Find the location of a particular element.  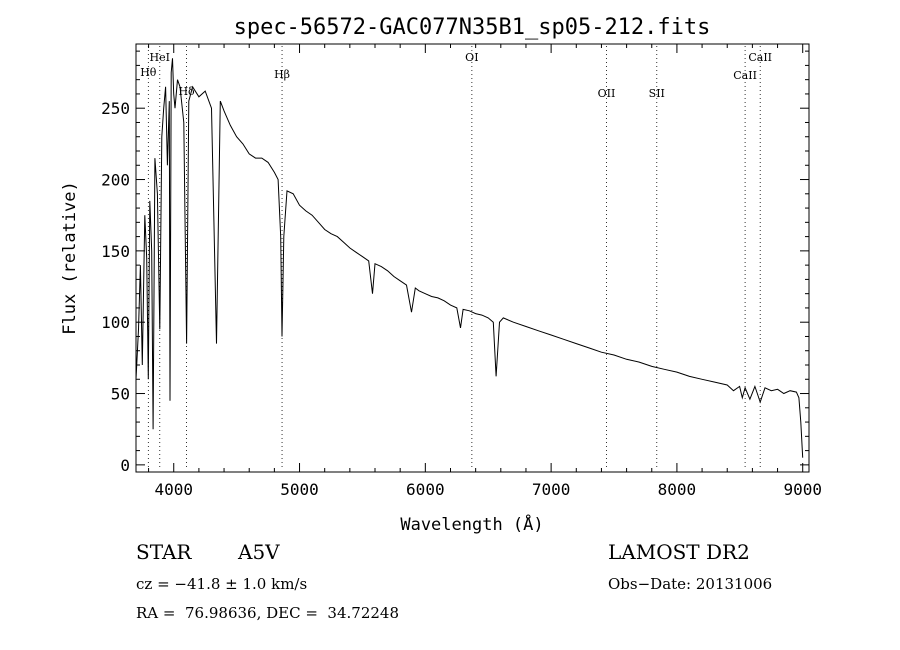

coordinates: RA = 76.98636, DEC = 34.72248 is located at coordinates (268, 613).